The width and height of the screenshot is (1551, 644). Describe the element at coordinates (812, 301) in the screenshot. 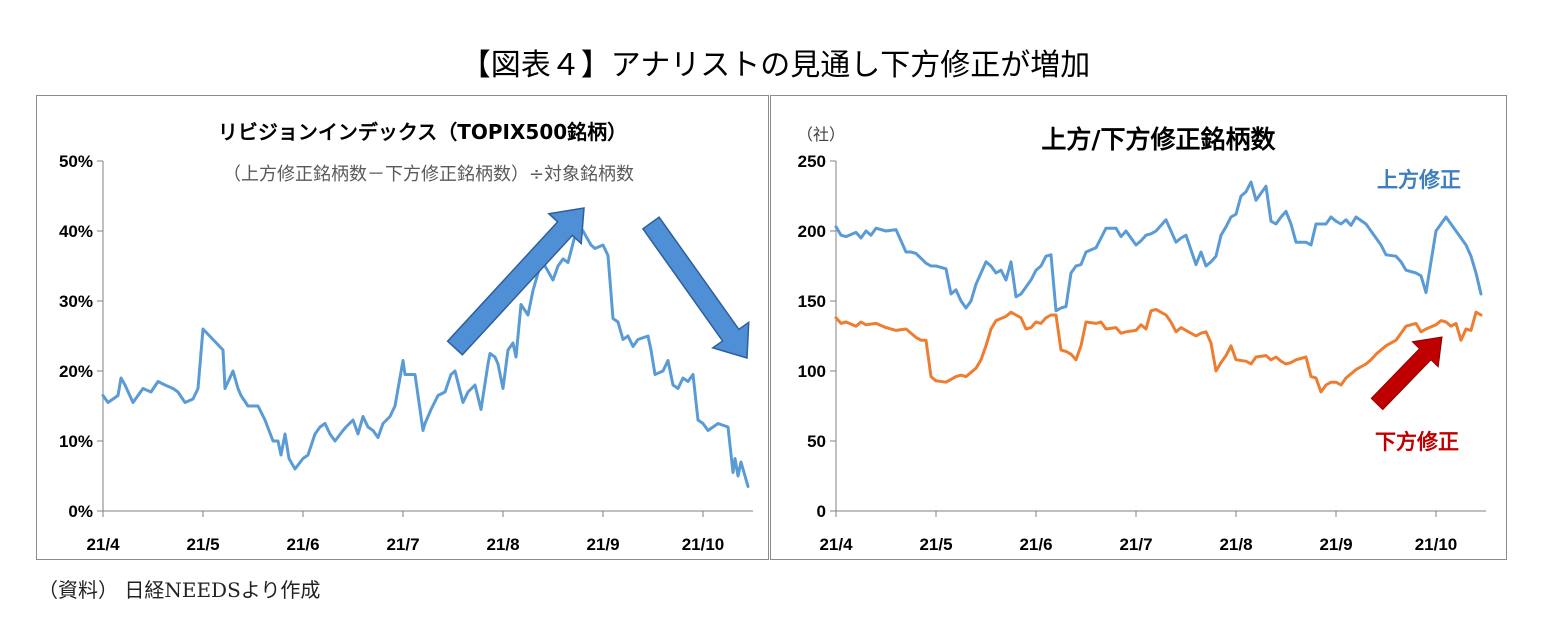

I see `right-y-tick-label: 150` at that location.